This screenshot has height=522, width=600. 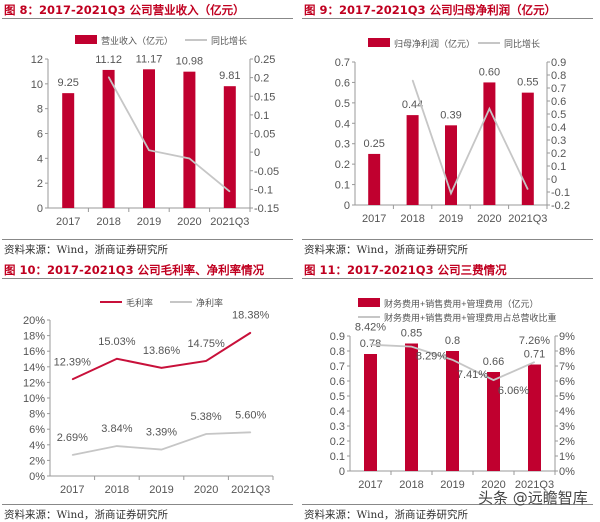 I want to click on right-tick-label: 0.25, so click(x=264, y=60).